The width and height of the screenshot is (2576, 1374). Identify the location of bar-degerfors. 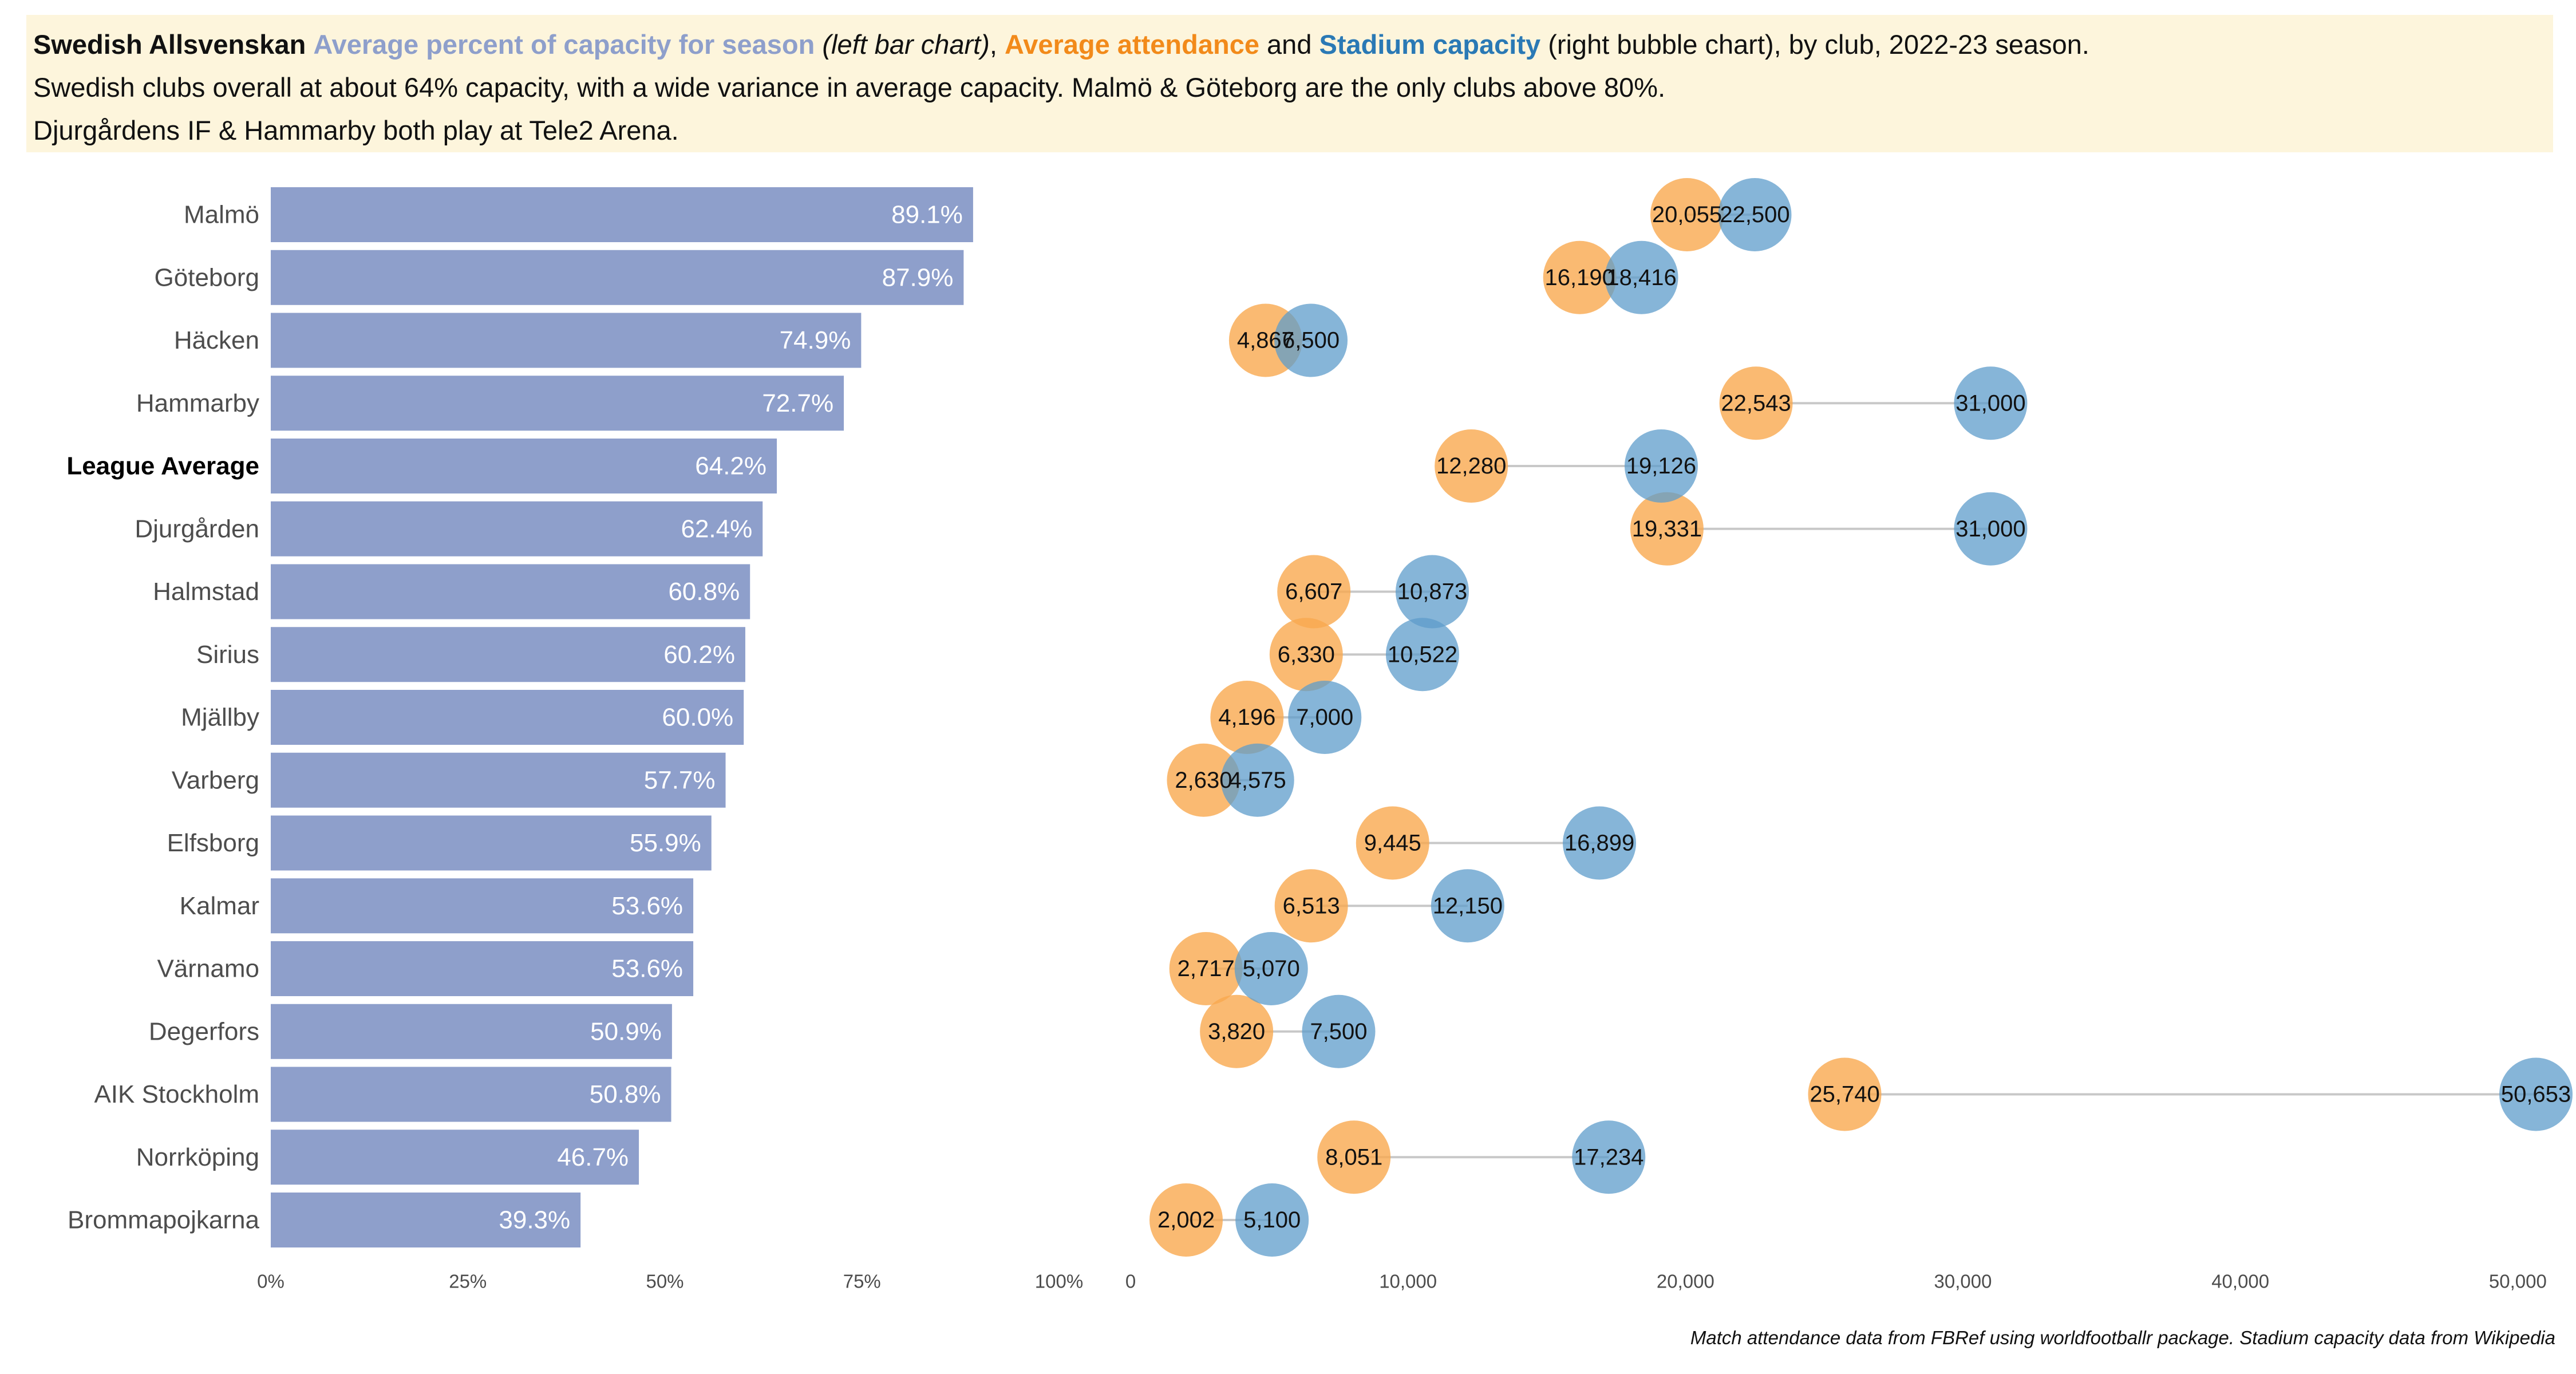
(471, 1031).